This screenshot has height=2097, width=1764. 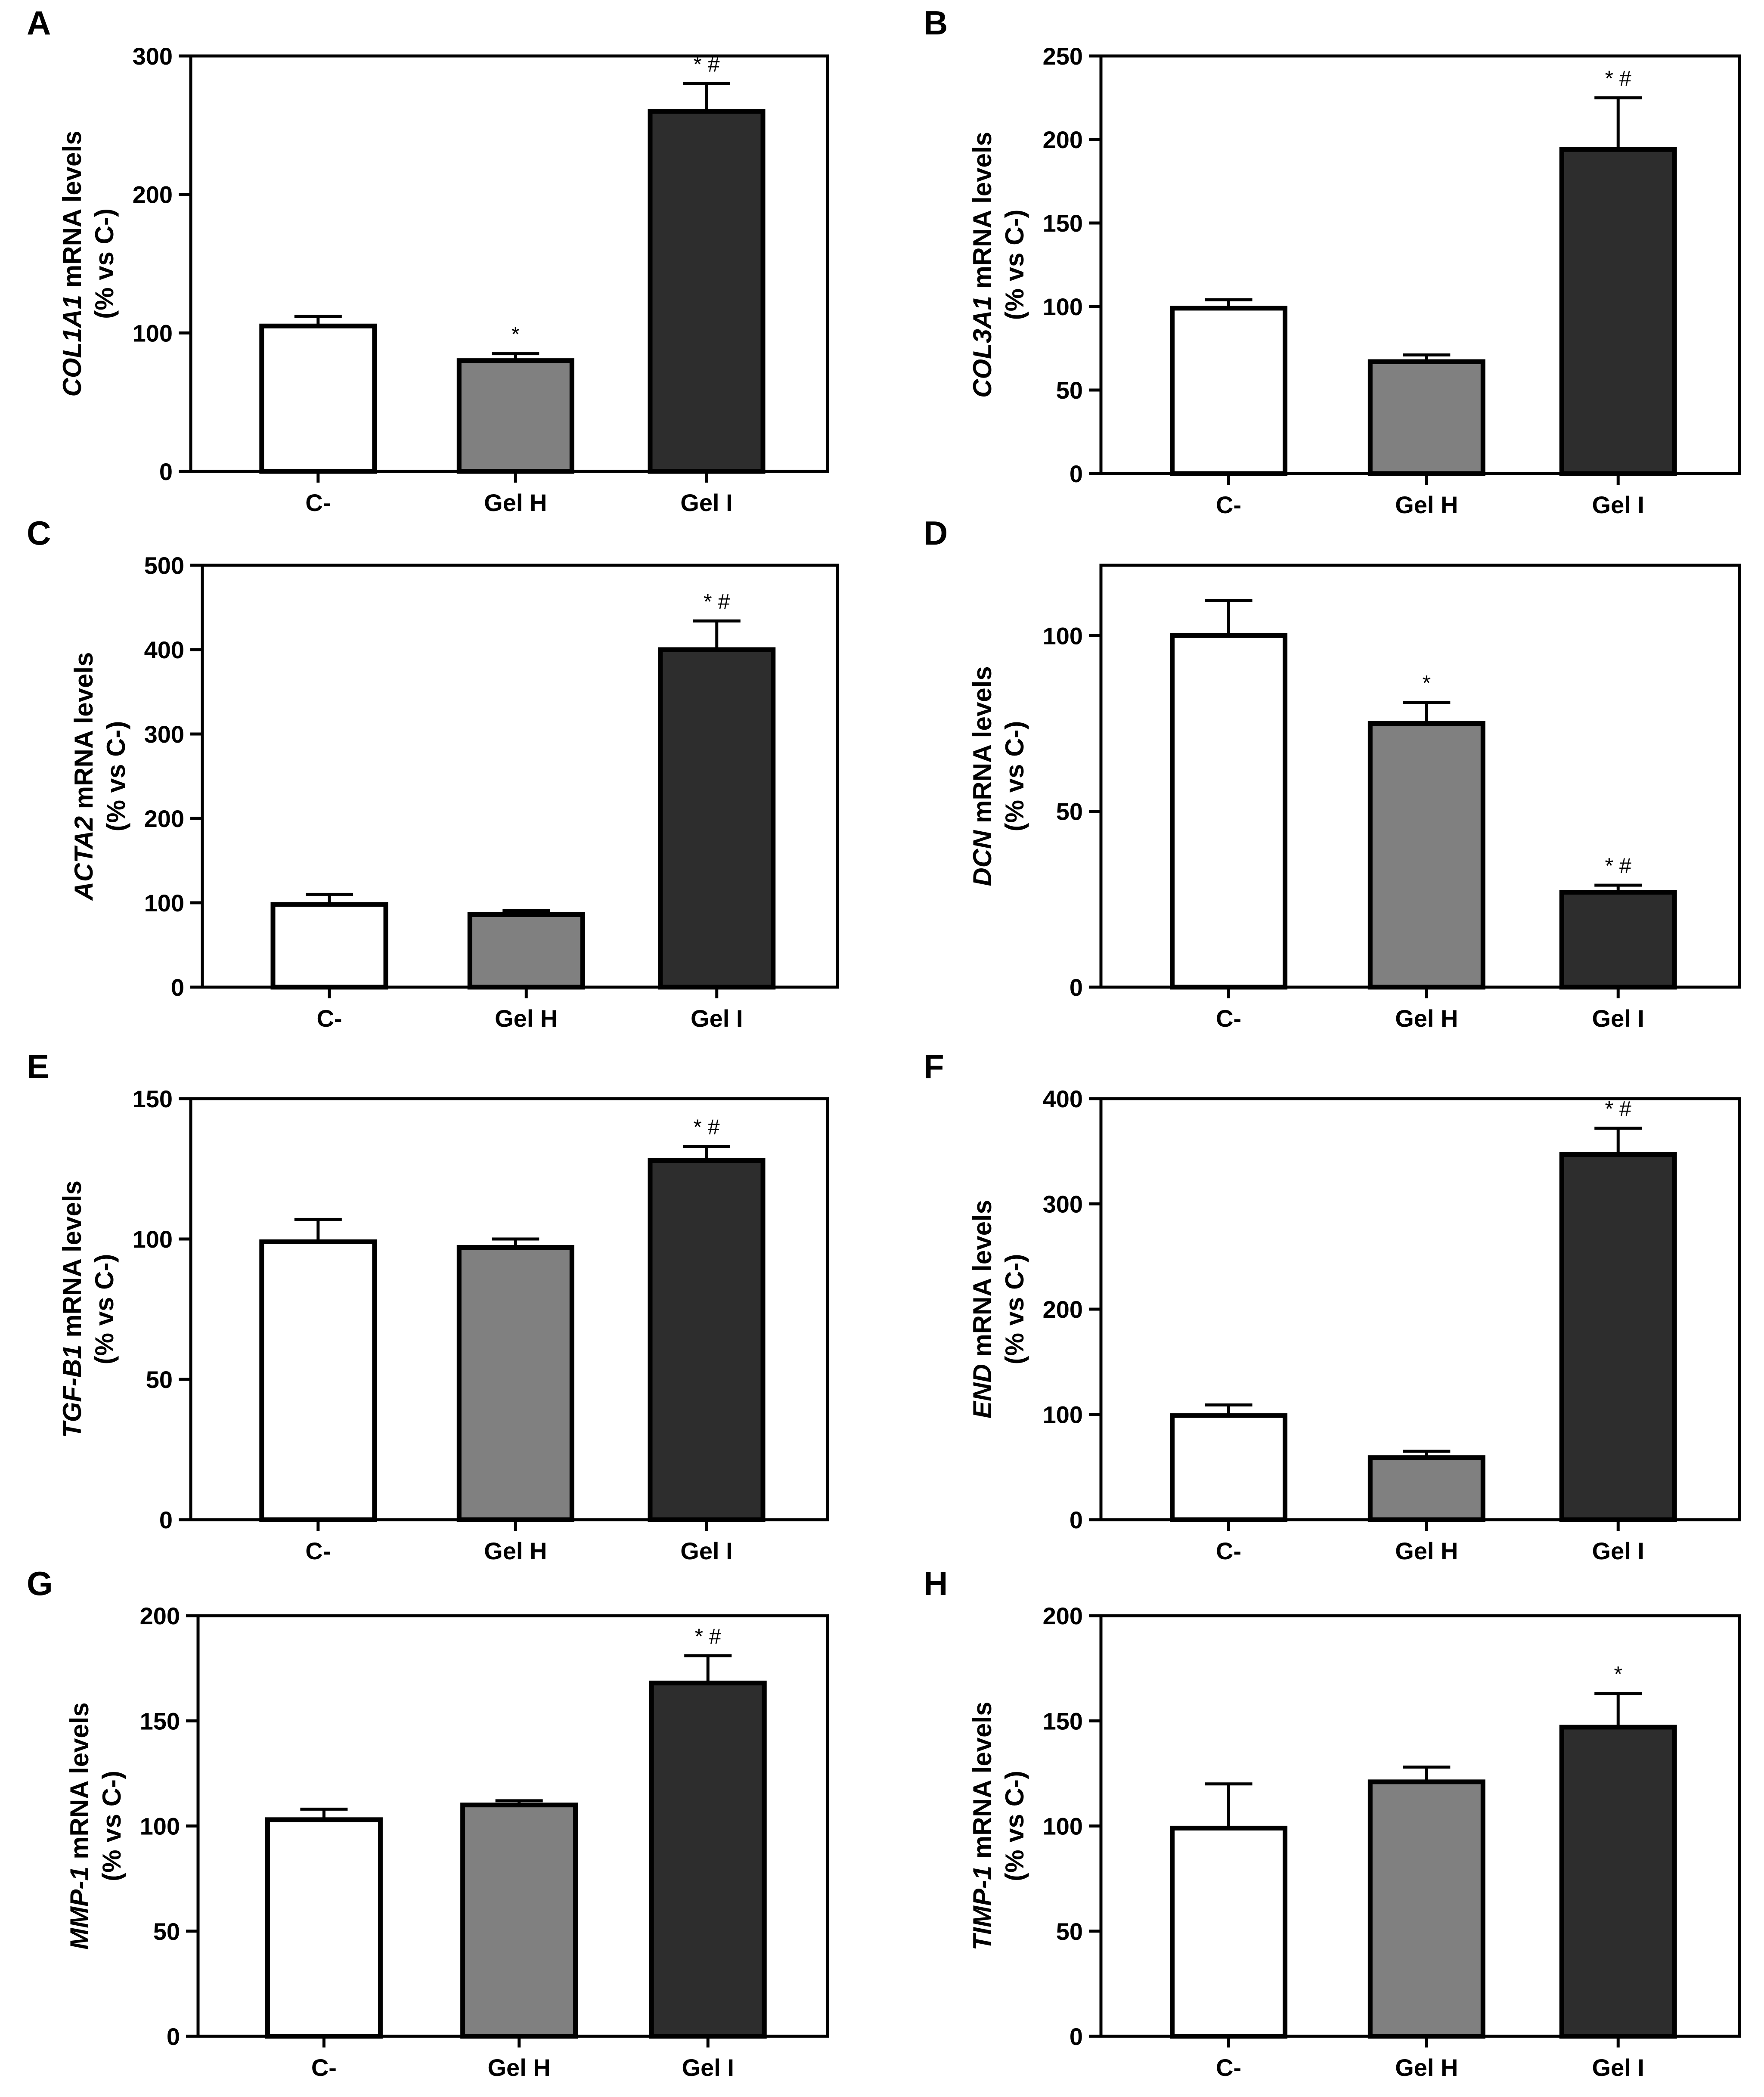 What do you see at coordinates (936, 1583) in the screenshot?
I see `panel-label: H` at bounding box center [936, 1583].